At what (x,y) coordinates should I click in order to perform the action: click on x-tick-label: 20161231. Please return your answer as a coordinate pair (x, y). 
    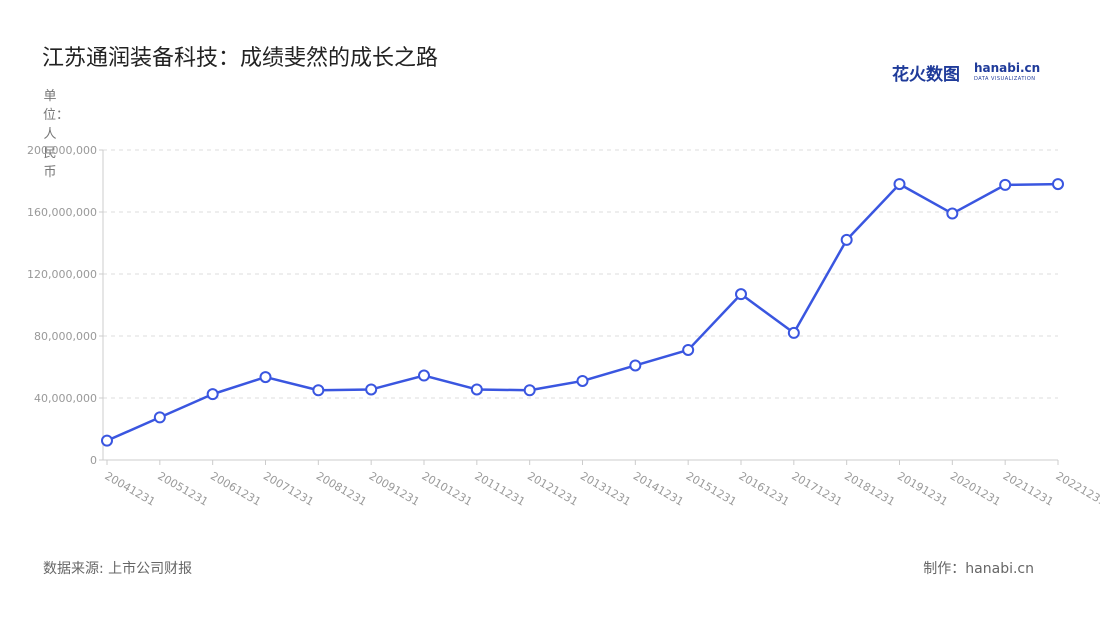
    Looking at the image, I should click on (764, 488).